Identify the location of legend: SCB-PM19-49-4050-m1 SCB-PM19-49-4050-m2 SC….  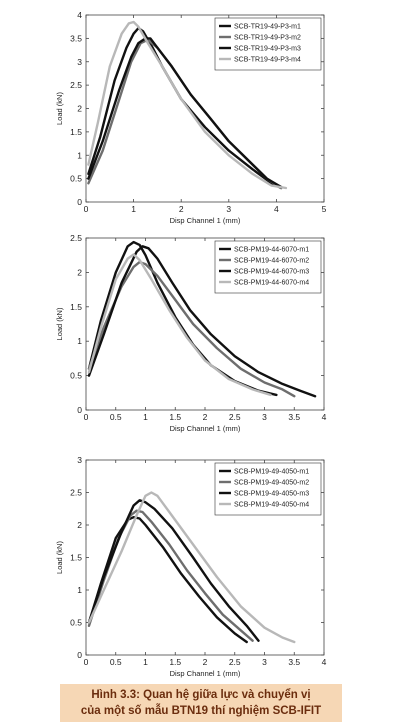
(268, 489).